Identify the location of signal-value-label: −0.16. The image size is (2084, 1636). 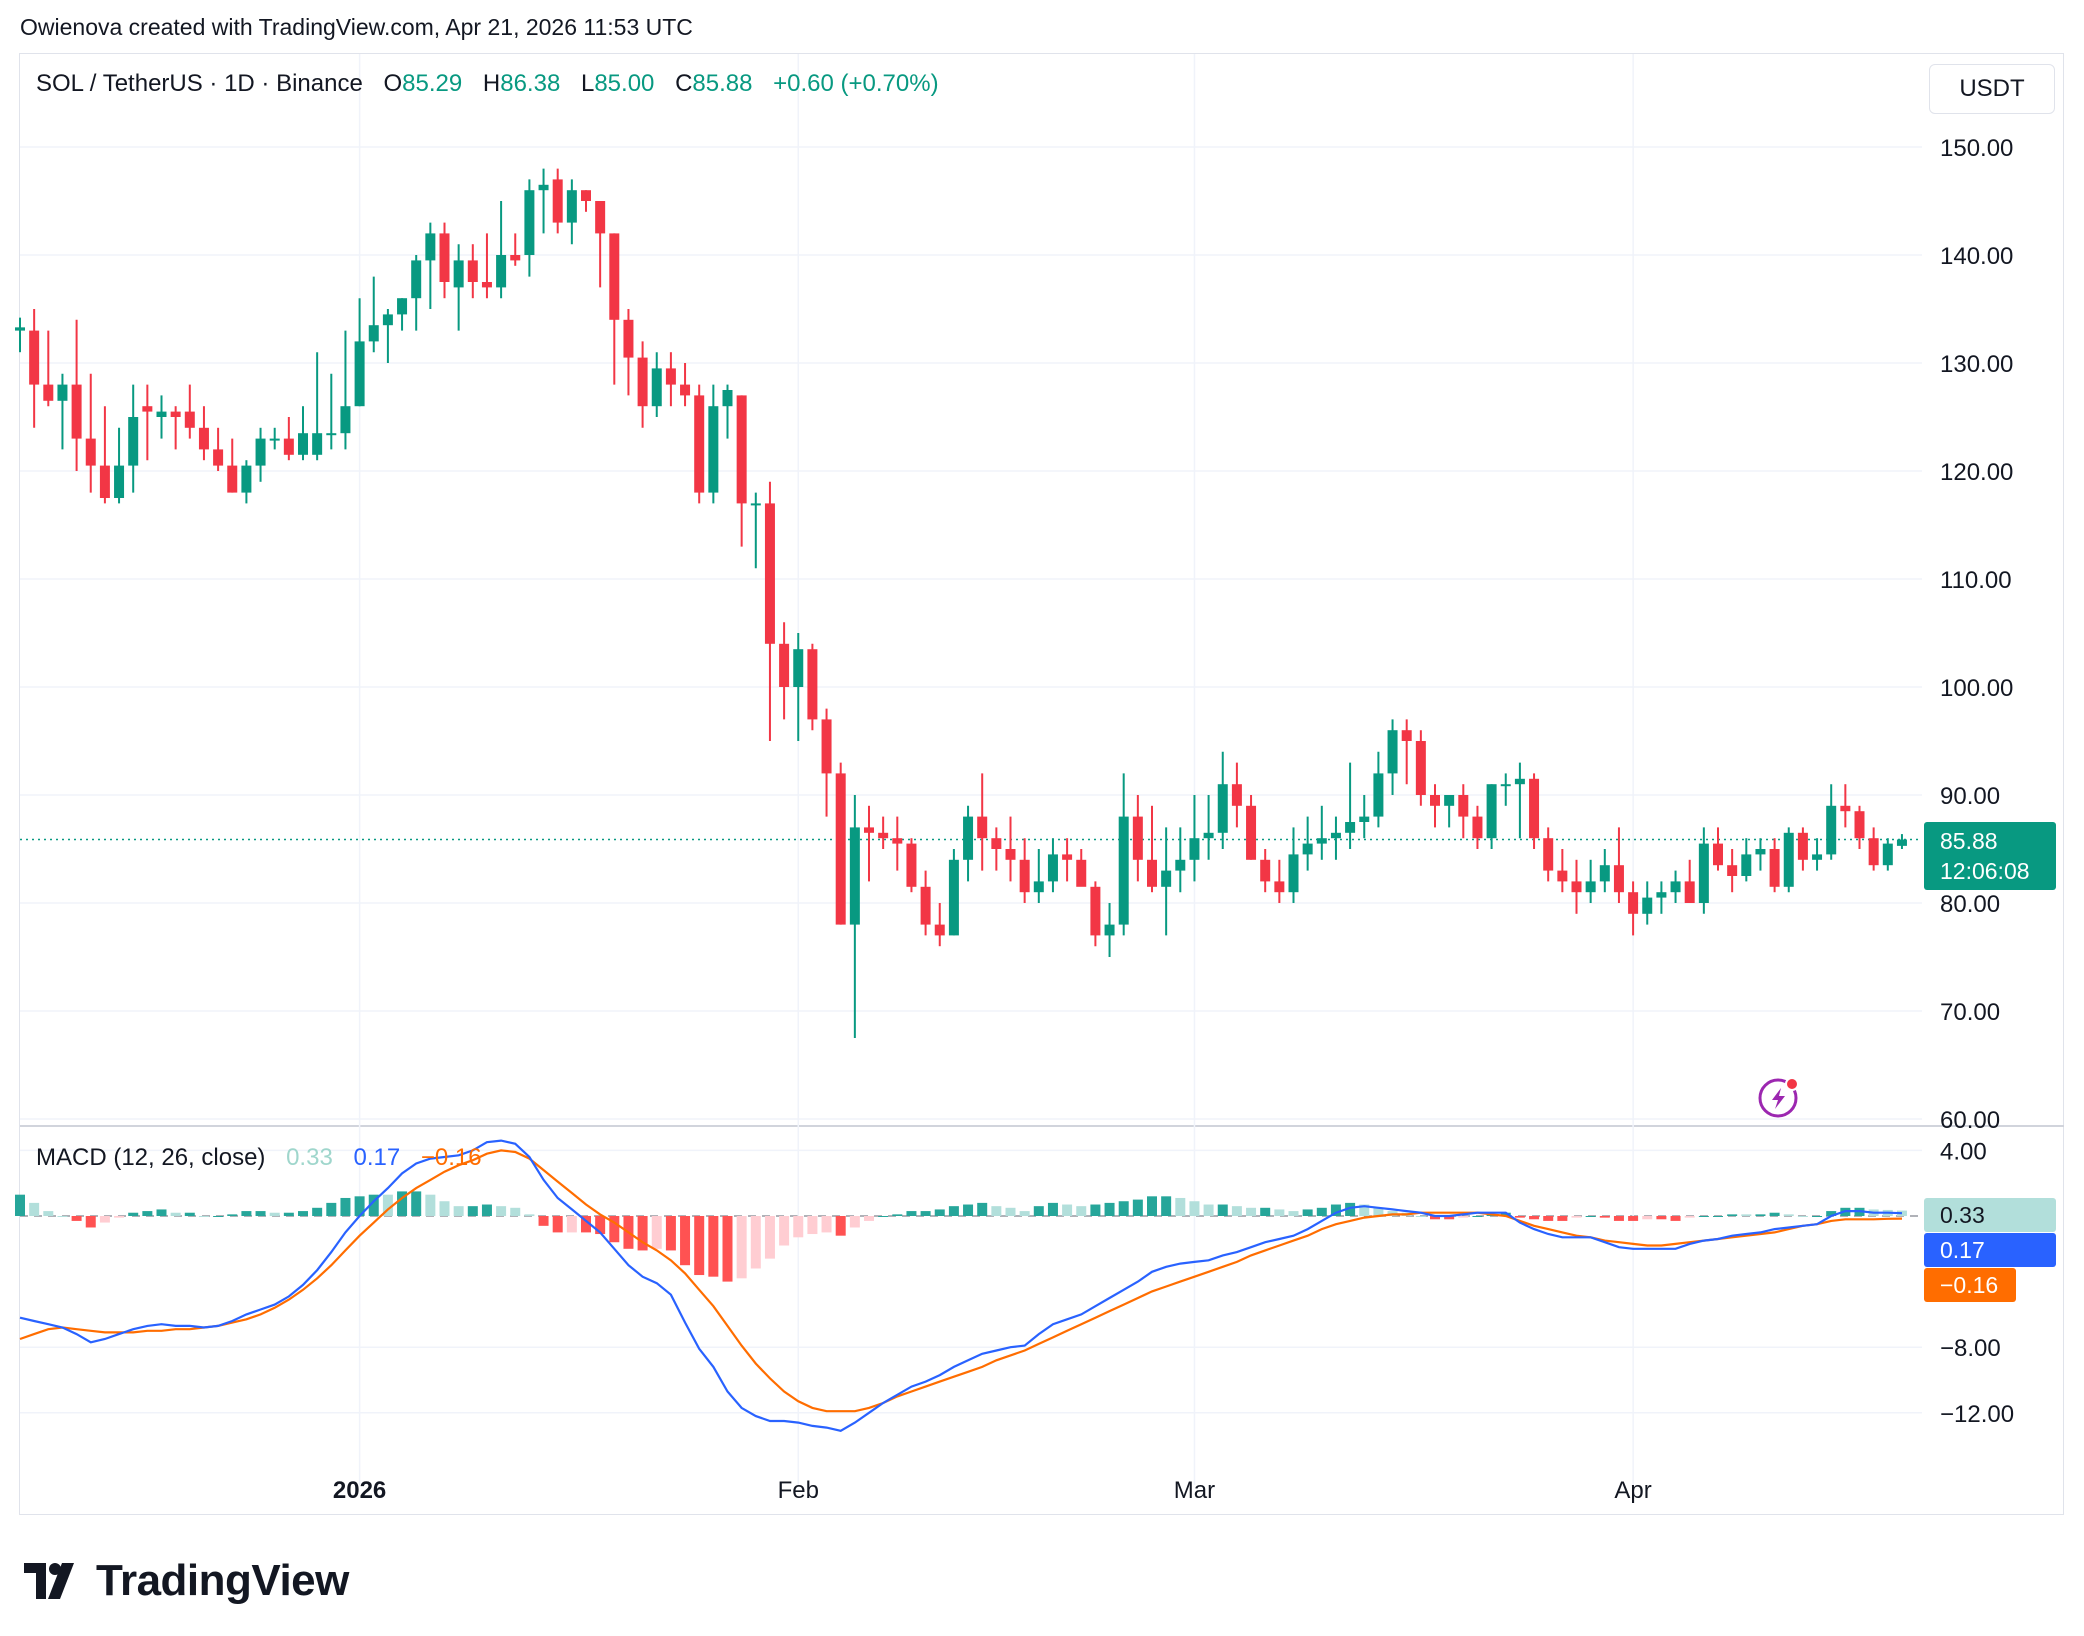
(1970, 1285).